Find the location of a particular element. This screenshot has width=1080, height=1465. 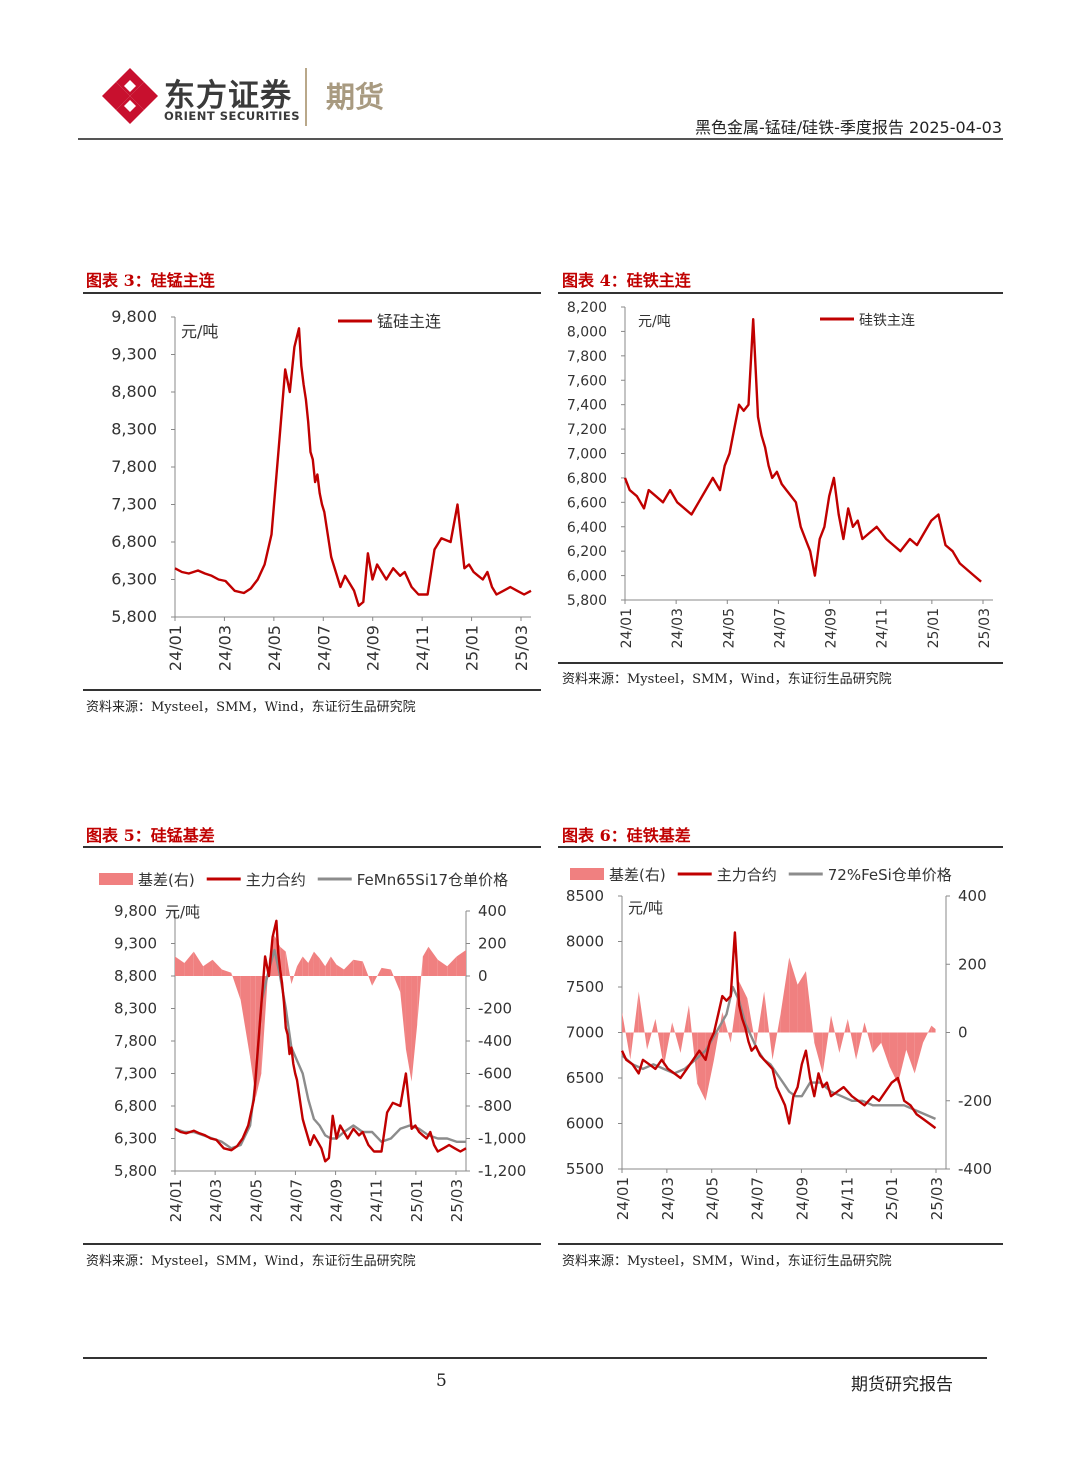

legend-label: 基差(右) is located at coordinates (166, 880).